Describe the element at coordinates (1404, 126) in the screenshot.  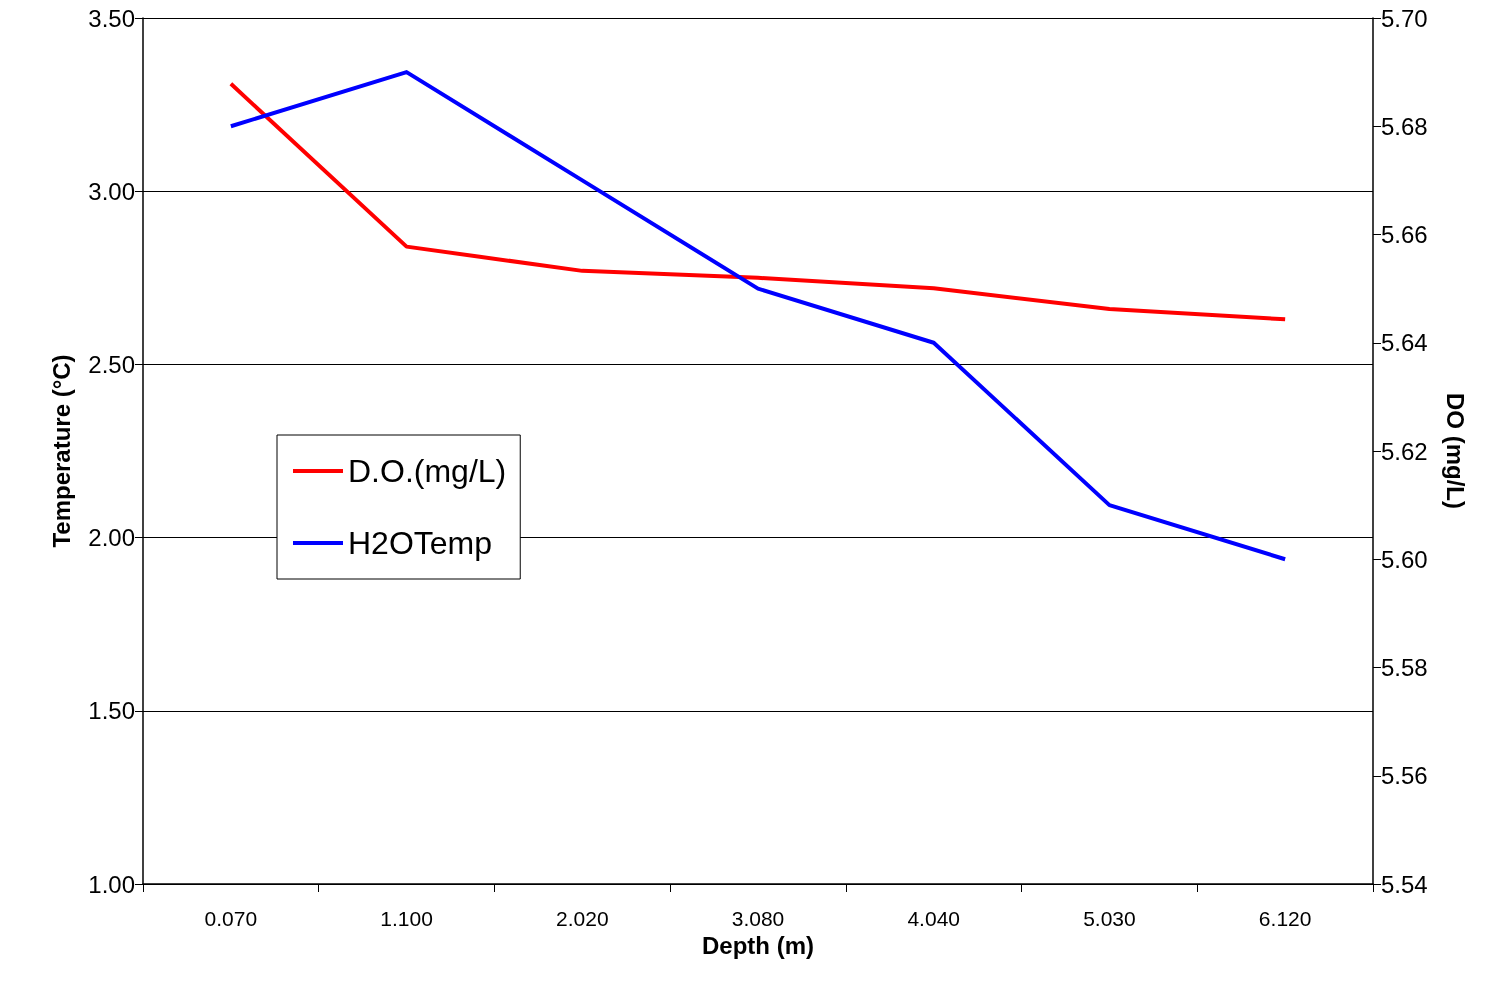
I see `y2-tick-label: 5.68` at that location.